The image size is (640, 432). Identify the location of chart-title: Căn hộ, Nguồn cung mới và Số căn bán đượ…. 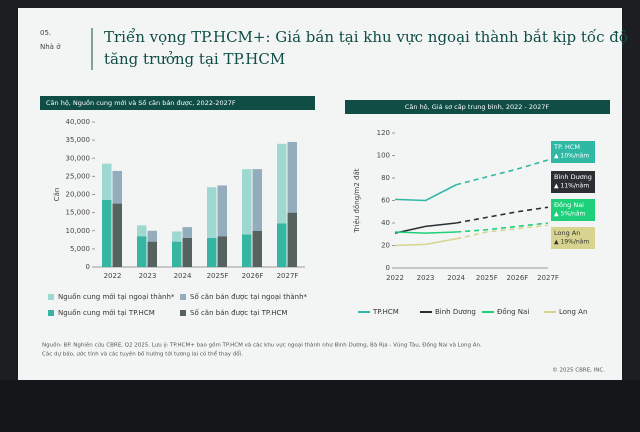
(141, 103).